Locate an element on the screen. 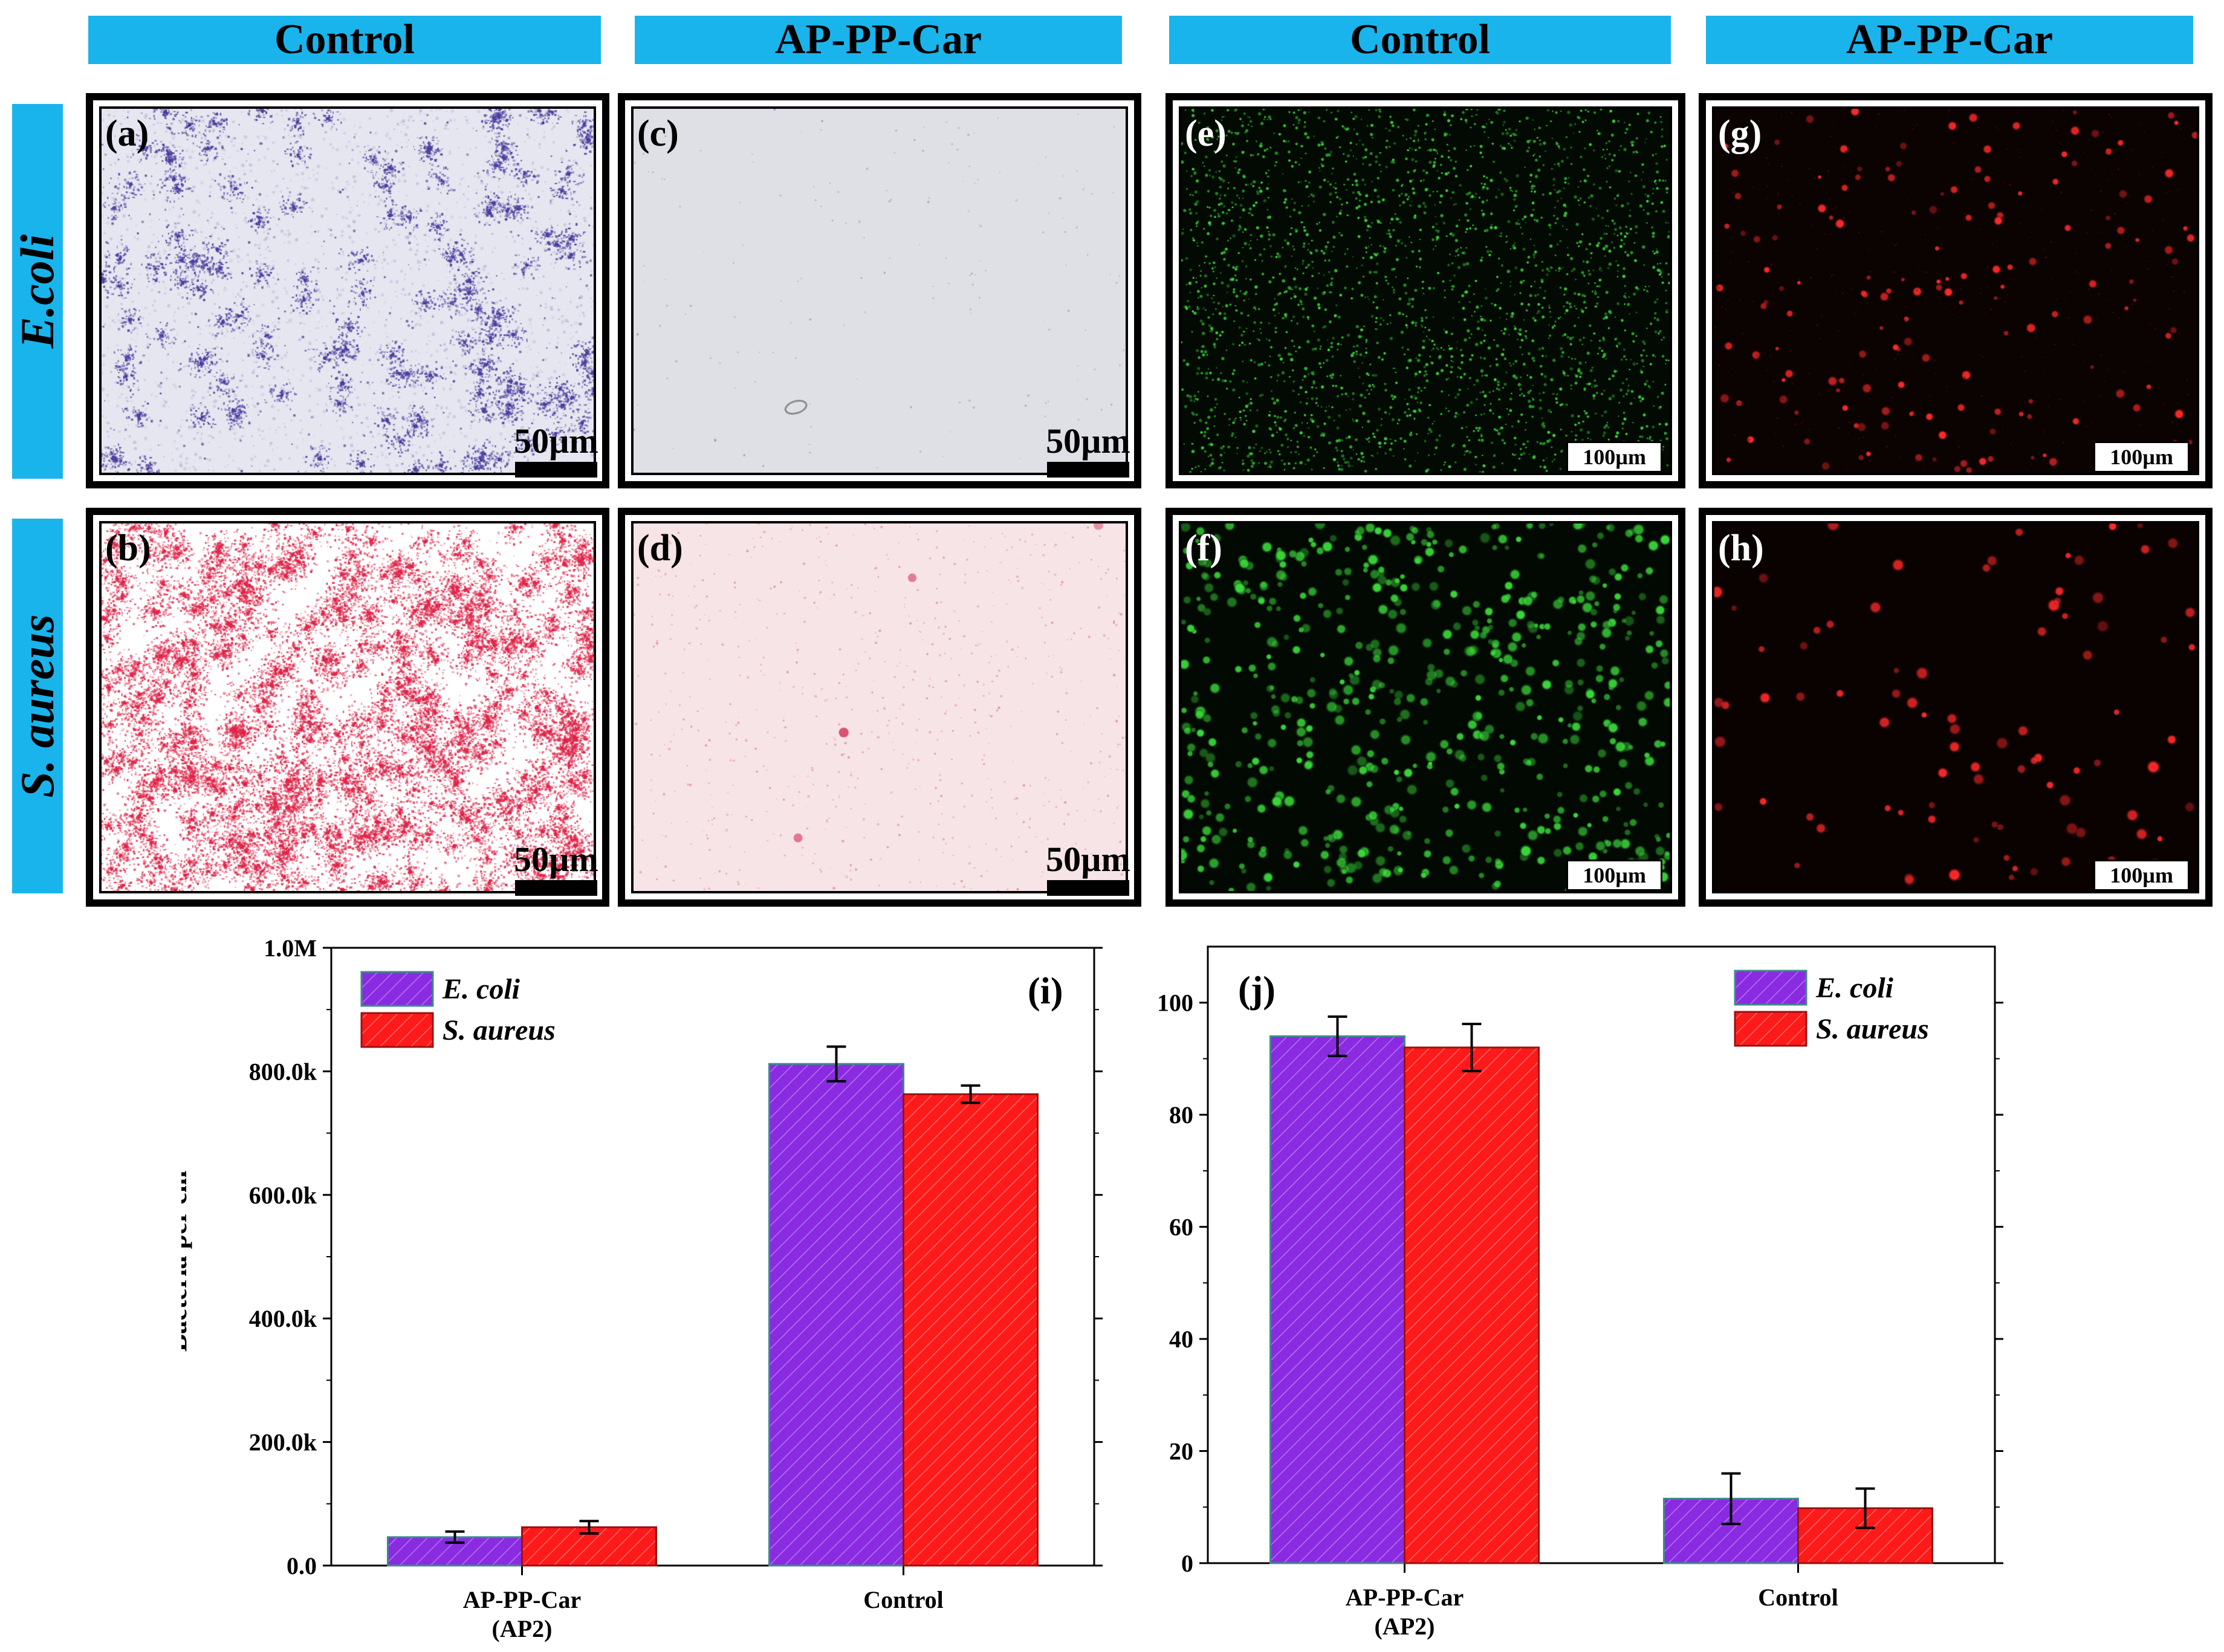  panel-label-a: (a) is located at coordinates (127, 134).